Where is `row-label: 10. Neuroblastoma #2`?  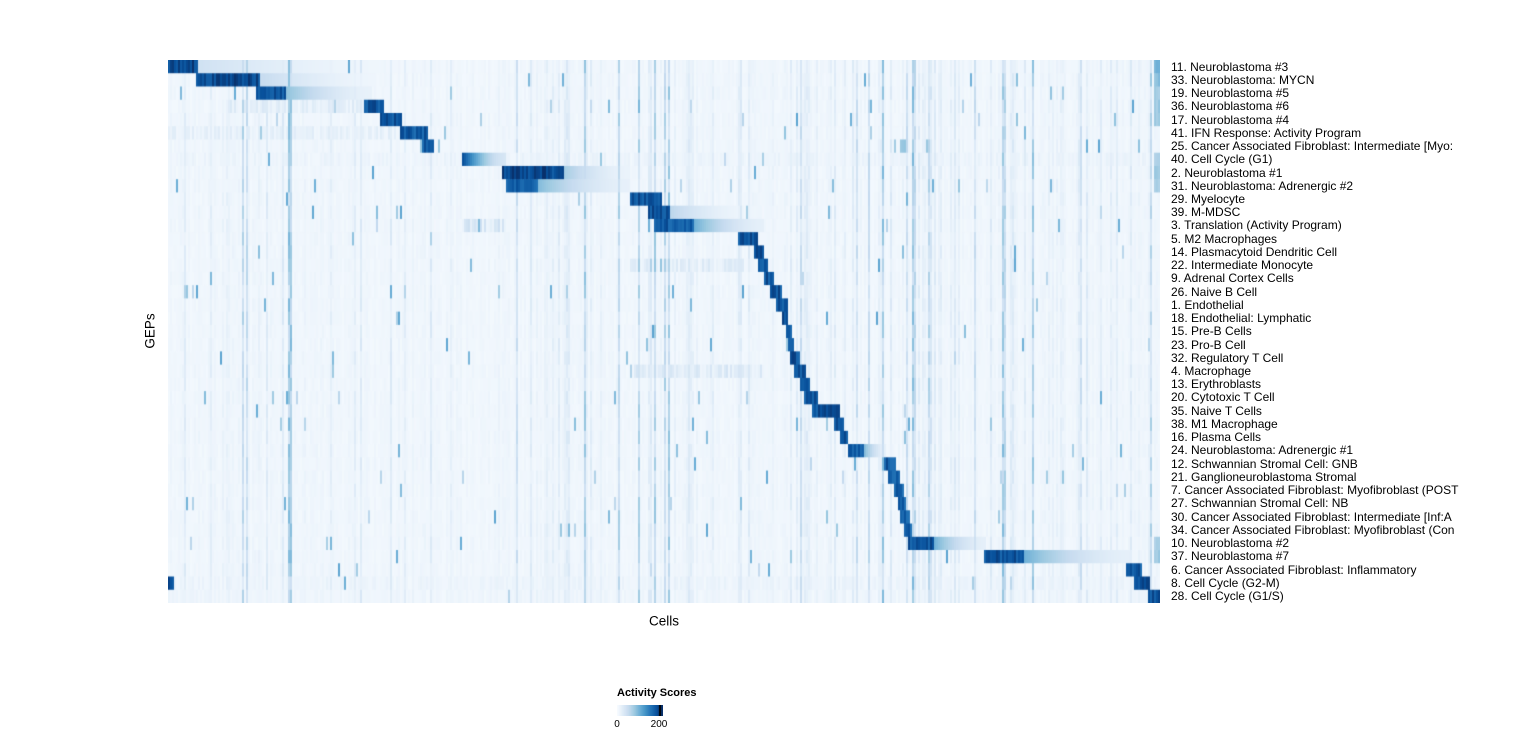
row-label: 10. Neuroblastoma #2 is located at coordinates (1230, 543).